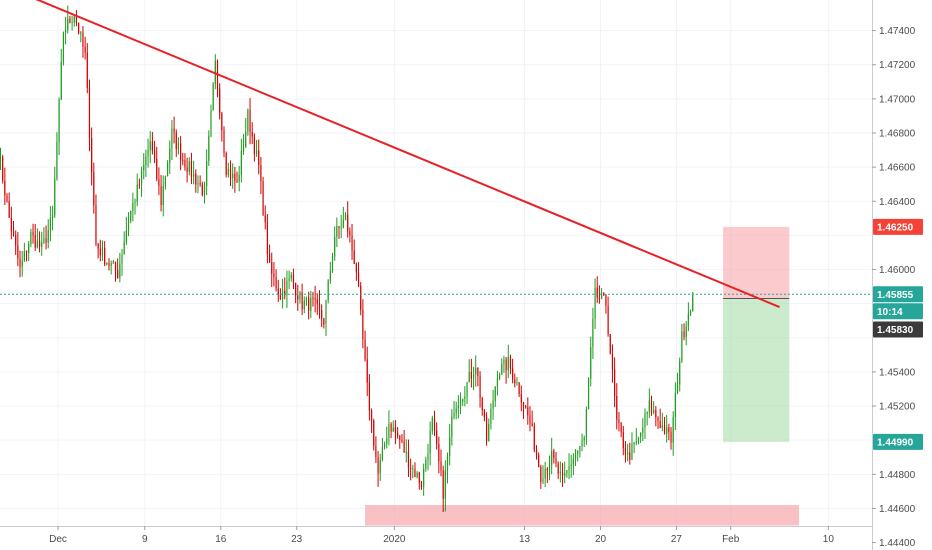 Image resolution: width=932 pixels, height=550 pixels. I want to click on price-tick-label: 1.44600, so click(897, 509).